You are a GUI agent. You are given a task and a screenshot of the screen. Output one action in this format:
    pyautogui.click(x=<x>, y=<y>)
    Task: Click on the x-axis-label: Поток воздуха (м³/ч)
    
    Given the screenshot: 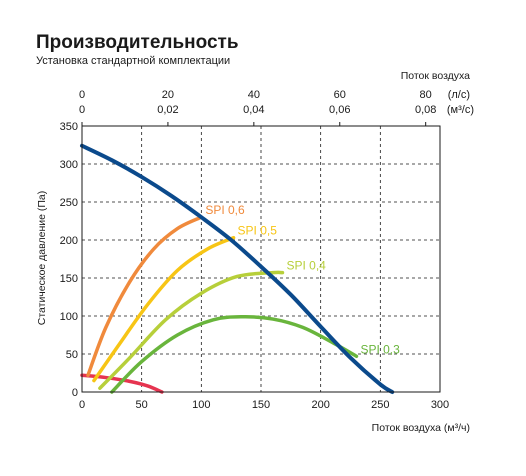 What is the action you would take?
    pyautogui.click(x=421, y=428)
    